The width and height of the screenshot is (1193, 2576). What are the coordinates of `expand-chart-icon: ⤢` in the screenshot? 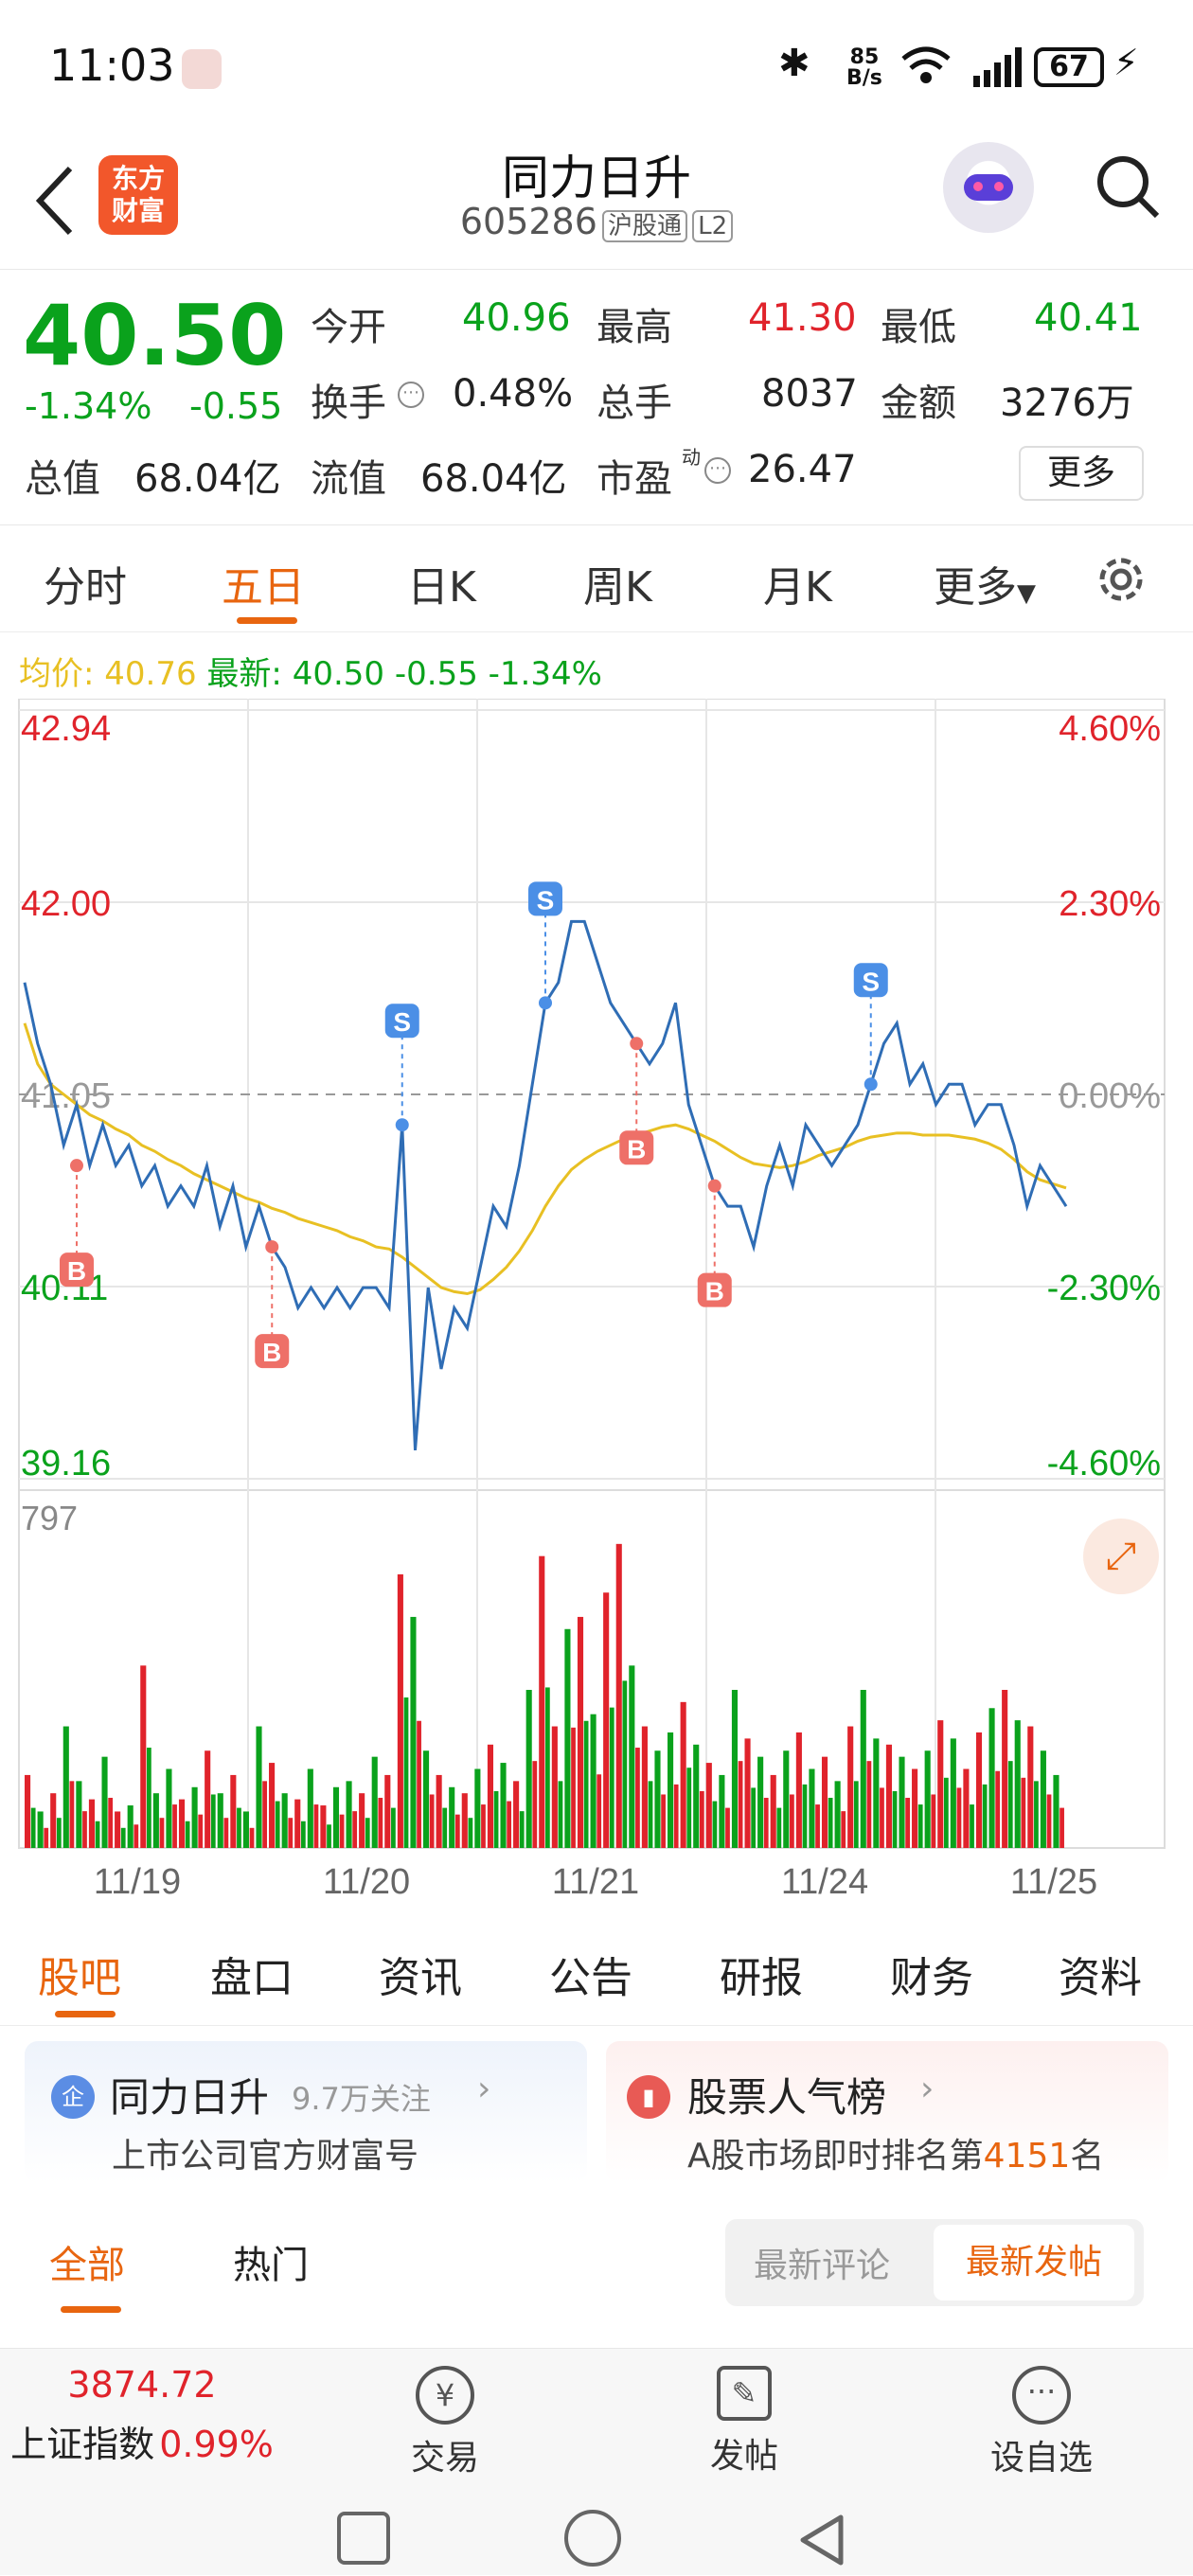 It's located at (1121, 1557).